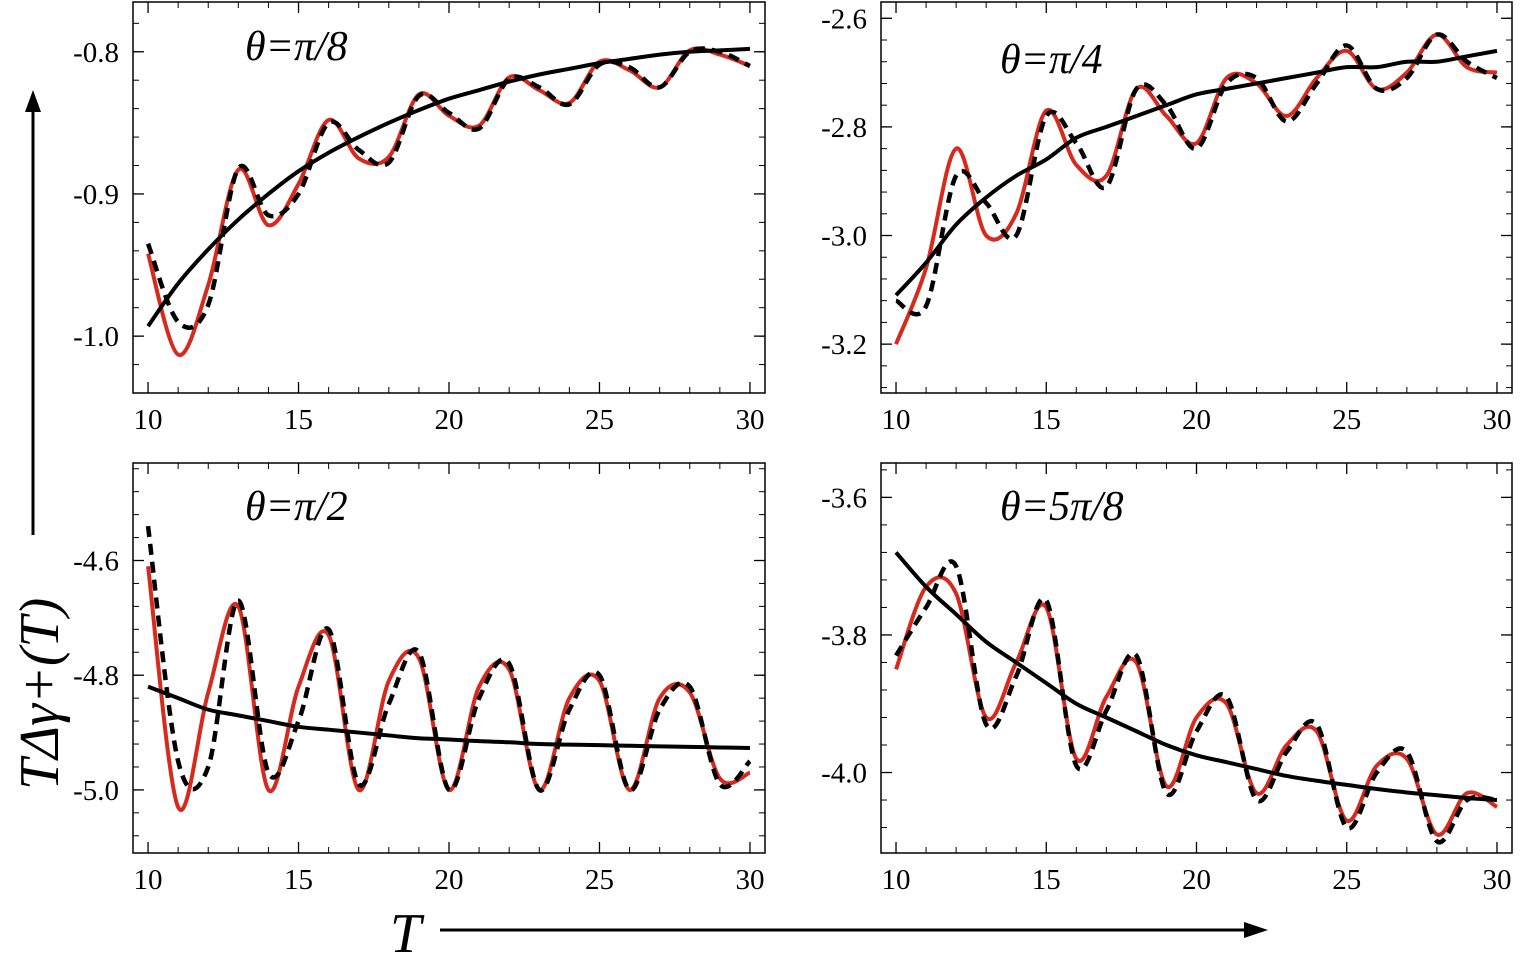  Describe the element at coordinates (844, 345) in the screenshot. I see `y-tick-label: -3.2` at that location.